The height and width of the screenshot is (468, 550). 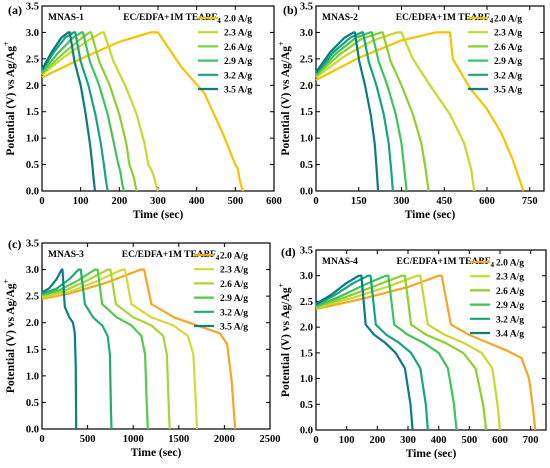 What do you see at coordinates (224, 439) in the screenshot?
I see `x-tick-label: 2000` at bounding box center [224, 439].